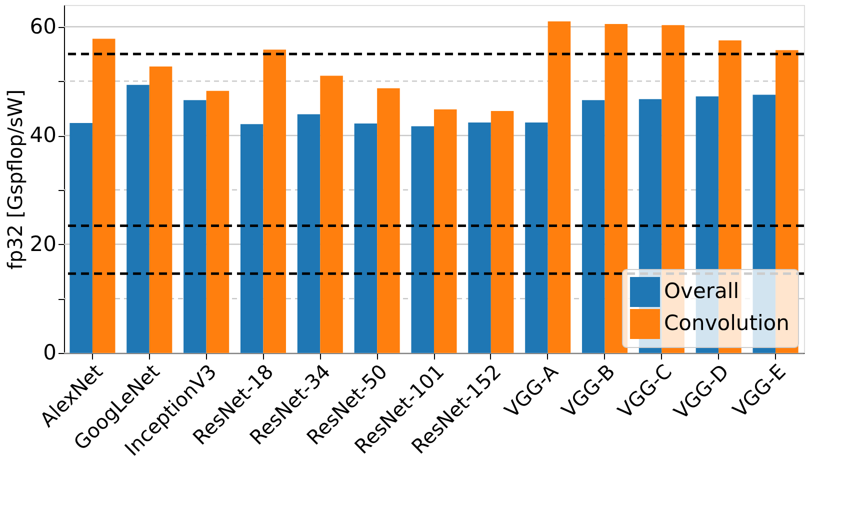 This screenshot has height=516, width=862. What do you see at coordinates (14, 179) in the screenshot?
I see `y-axis-title: fp32 [Gspflop/sW]` at bounding box center [14, 179].